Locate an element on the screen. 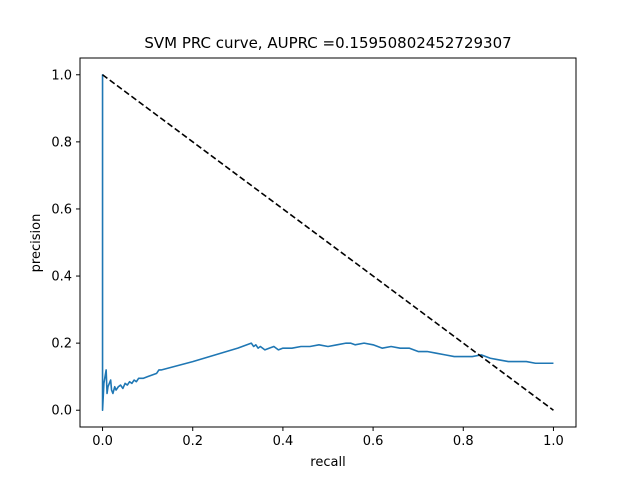 This screenshot has height=480, width=640. x-axis-label: recall is located at coordinates (327, 462).